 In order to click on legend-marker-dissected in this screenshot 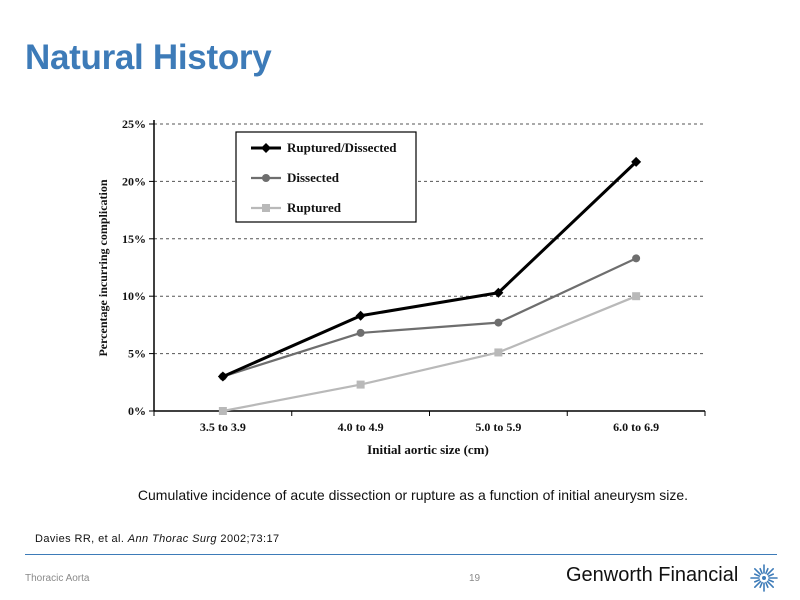, I will do `click(266, 178)`.